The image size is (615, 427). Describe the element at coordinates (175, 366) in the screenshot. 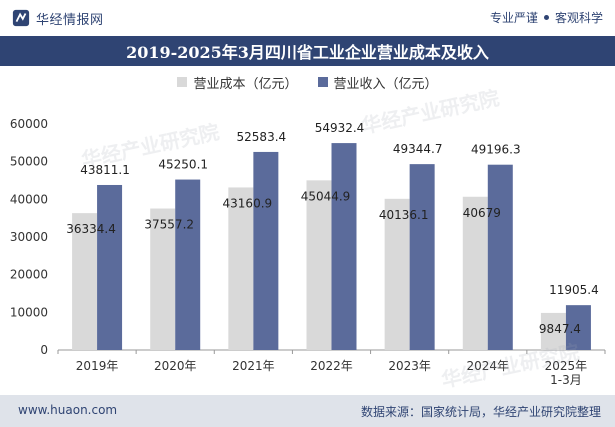

I see `x-tick-label: 2020年` at that location.